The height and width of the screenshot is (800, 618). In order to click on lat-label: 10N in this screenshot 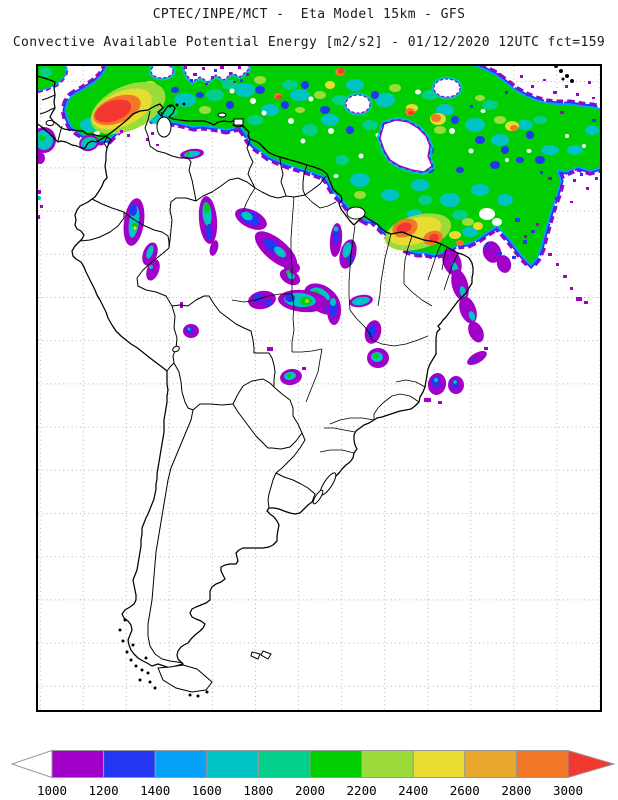, I will do `click(19, 125)`.